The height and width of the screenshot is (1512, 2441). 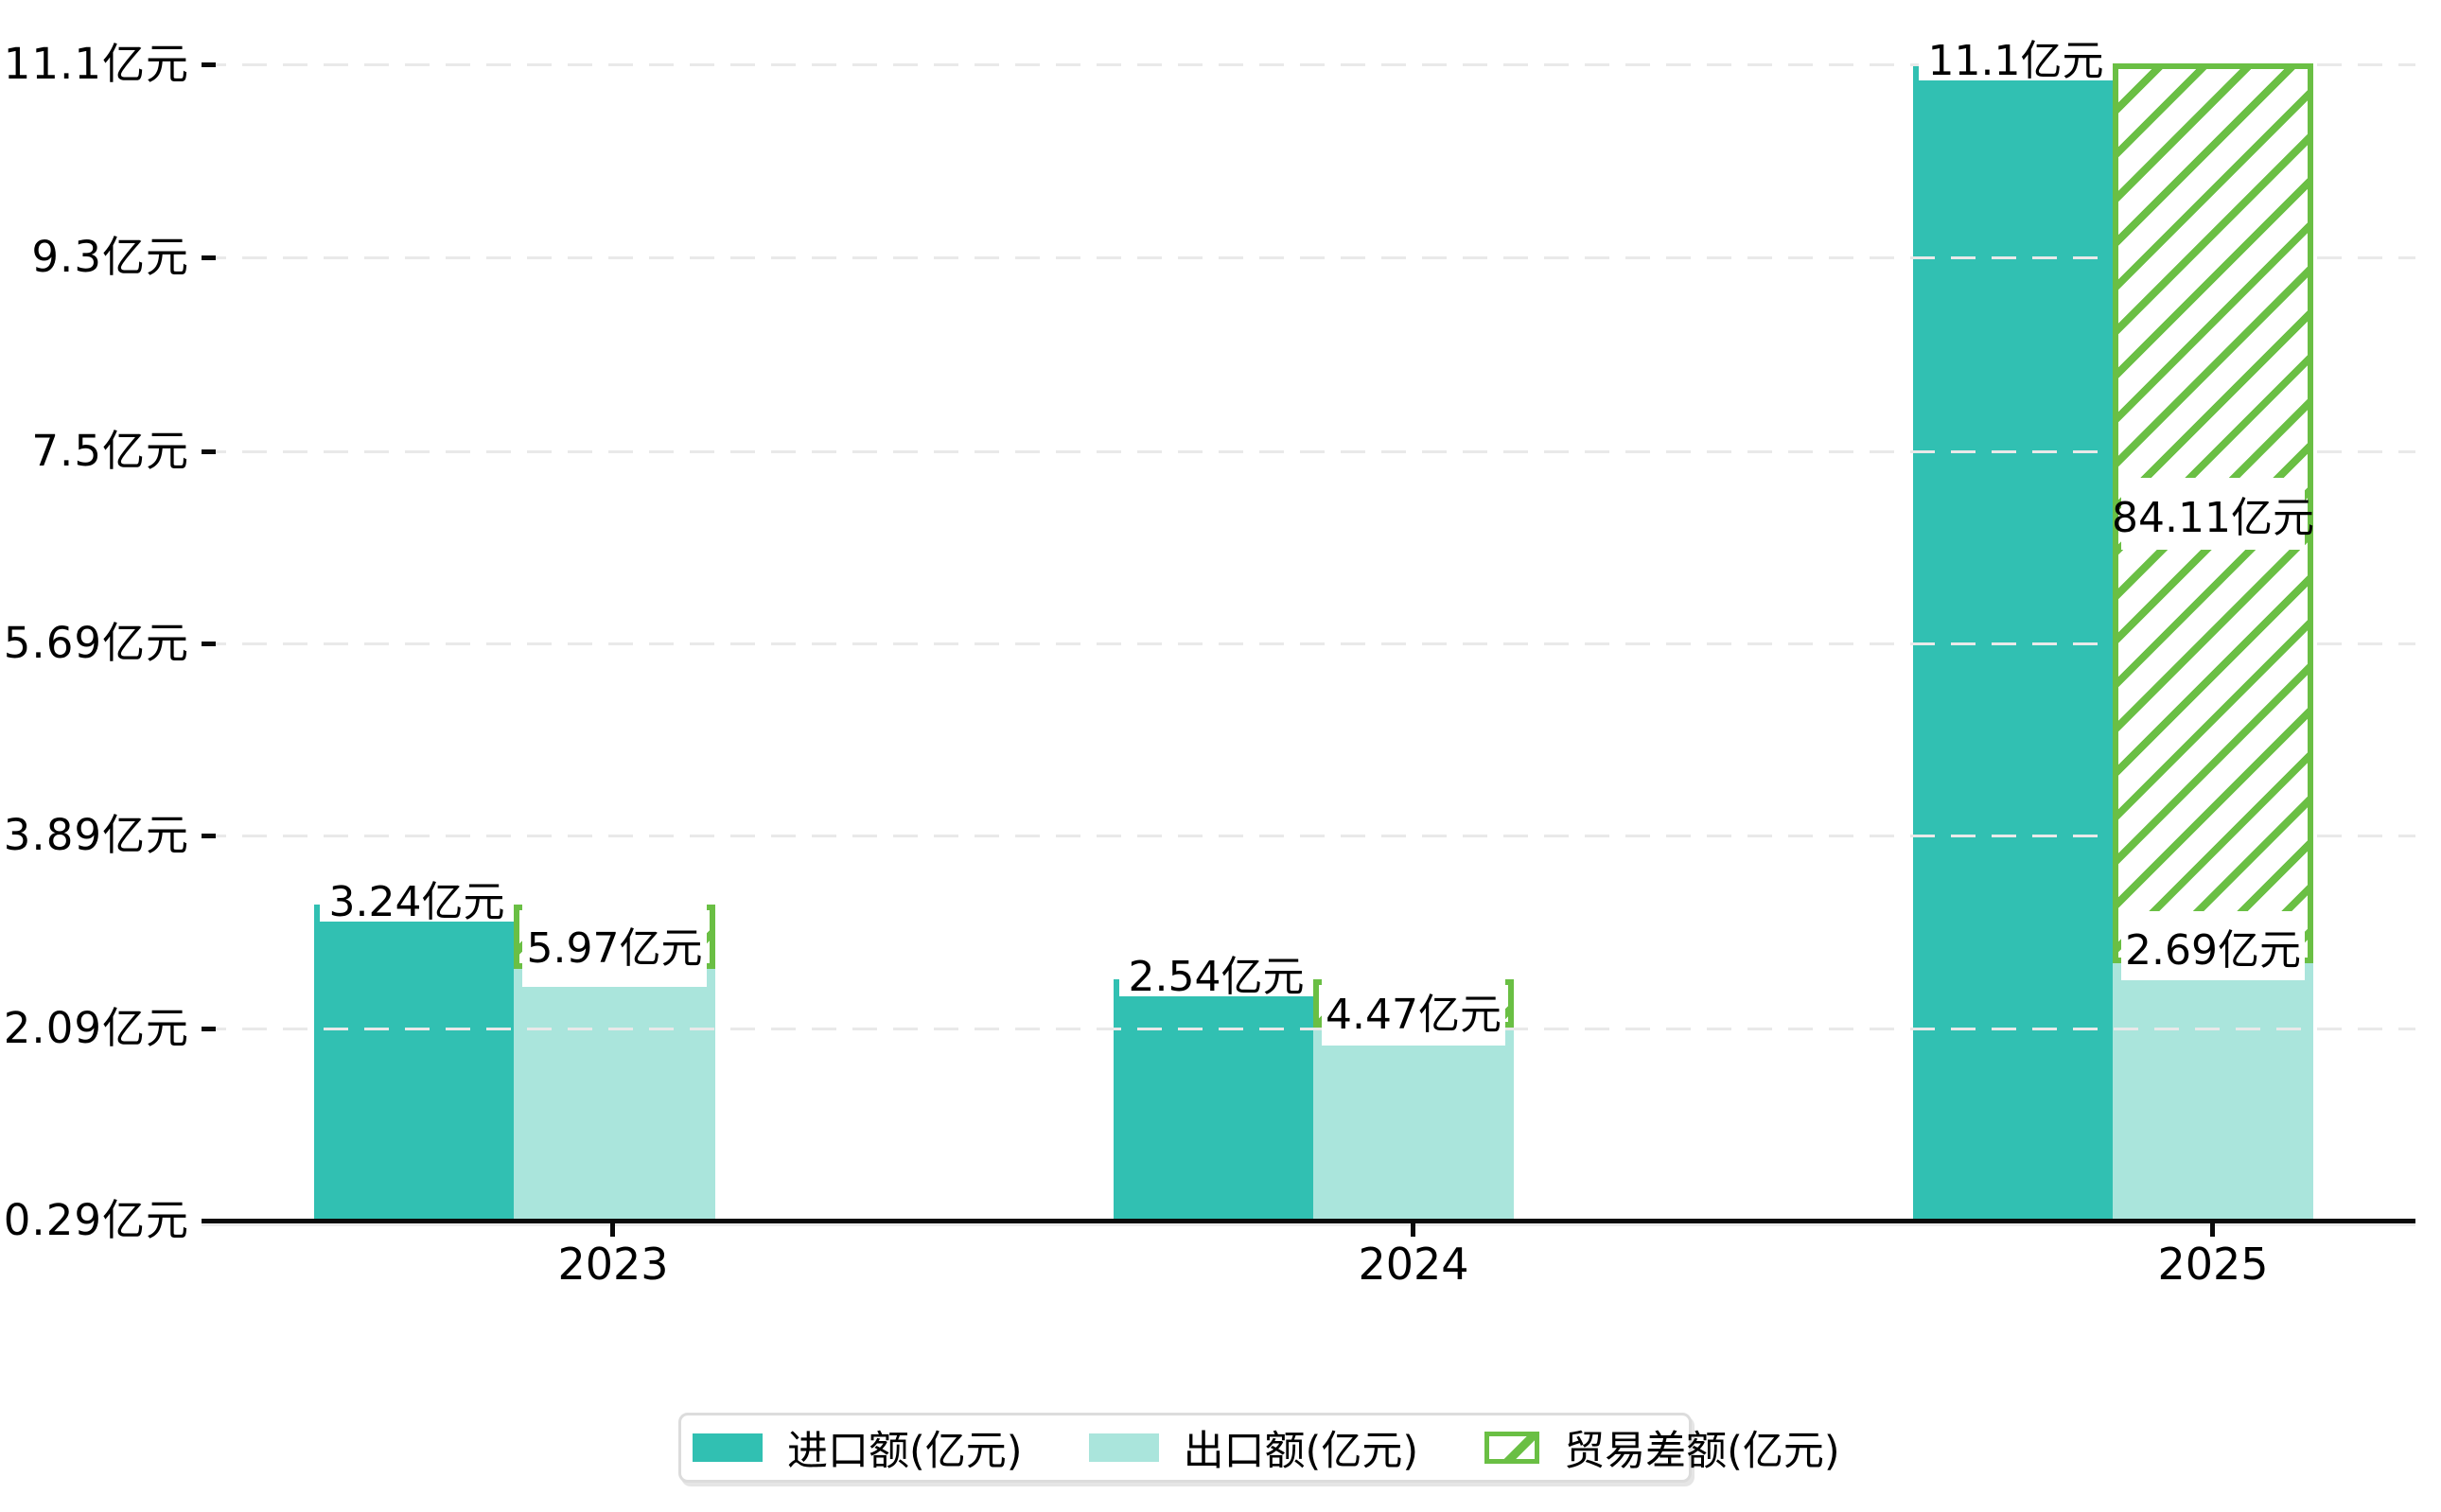 I want to click on legend-label-trade-balance: 贸易差额(亿元), so click(x=1702, y=1451).